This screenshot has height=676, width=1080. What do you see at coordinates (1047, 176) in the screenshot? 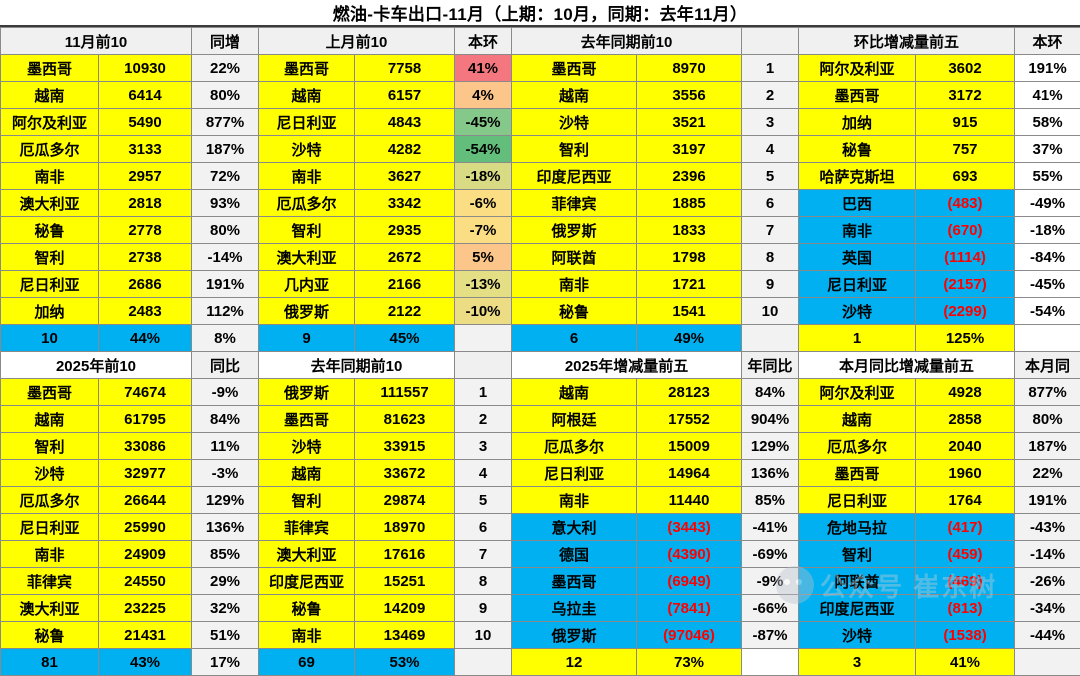
I see `percent-cell: 55%` at bounding box center [1047, 176].